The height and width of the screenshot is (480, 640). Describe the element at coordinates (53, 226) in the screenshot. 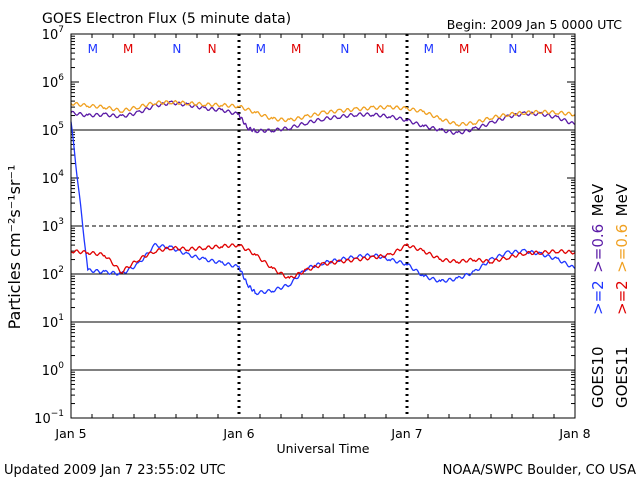

I see `y-tick-label: 10³` at that location.